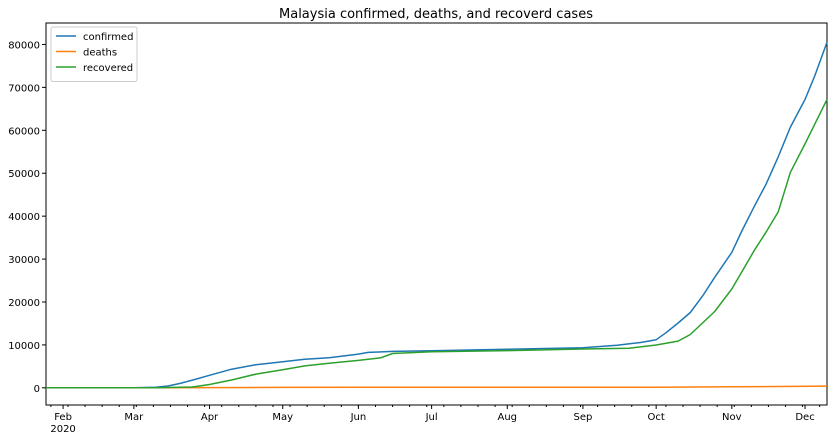  I want to click on x-tick-label: Jun, so click(358, 417).